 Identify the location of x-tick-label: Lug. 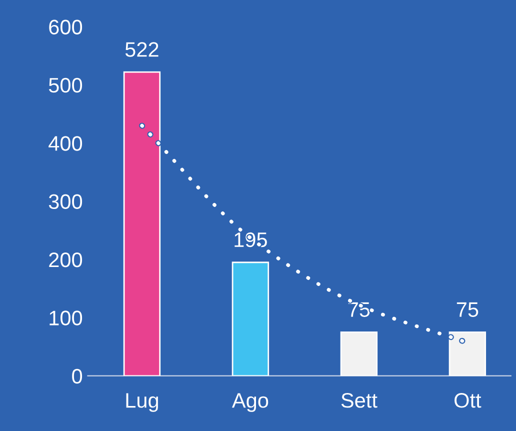
(142, 402).